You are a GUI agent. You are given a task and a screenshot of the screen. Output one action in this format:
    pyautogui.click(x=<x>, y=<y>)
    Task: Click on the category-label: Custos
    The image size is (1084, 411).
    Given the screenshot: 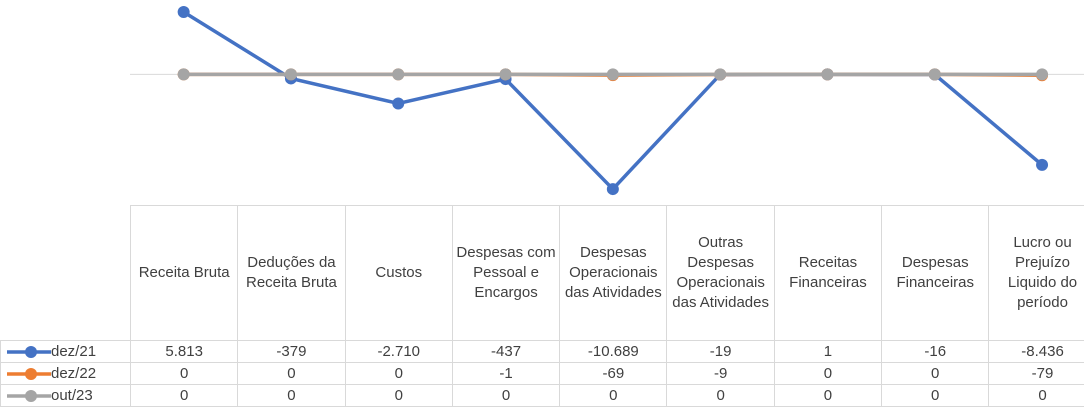 What is the action you would take?
    pyautogui.click(x=398, y=273)
    